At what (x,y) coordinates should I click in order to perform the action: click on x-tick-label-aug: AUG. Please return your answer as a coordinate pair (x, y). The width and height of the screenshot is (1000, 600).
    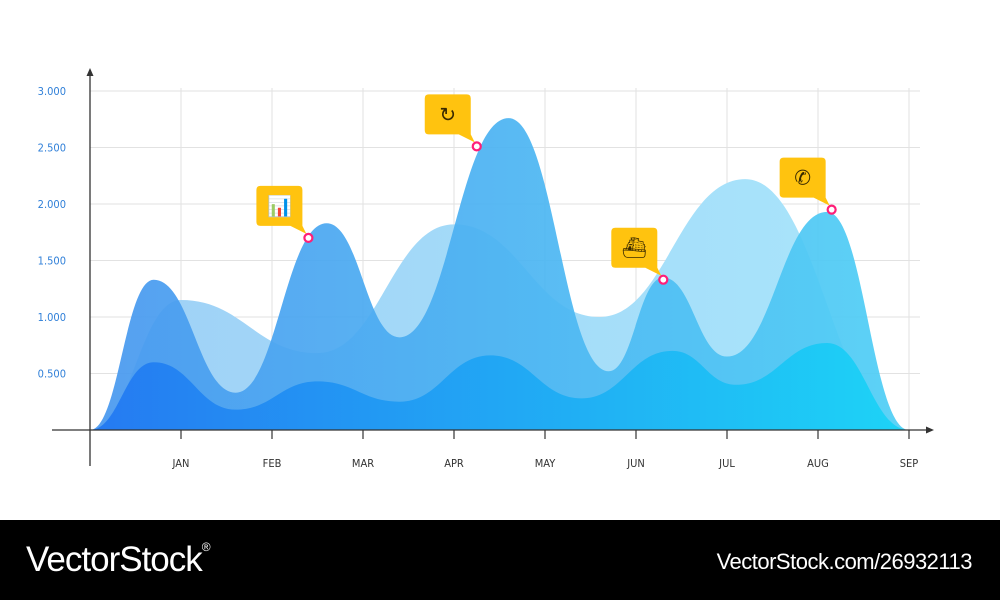
    Looking at the image, I should click on (818, 463).